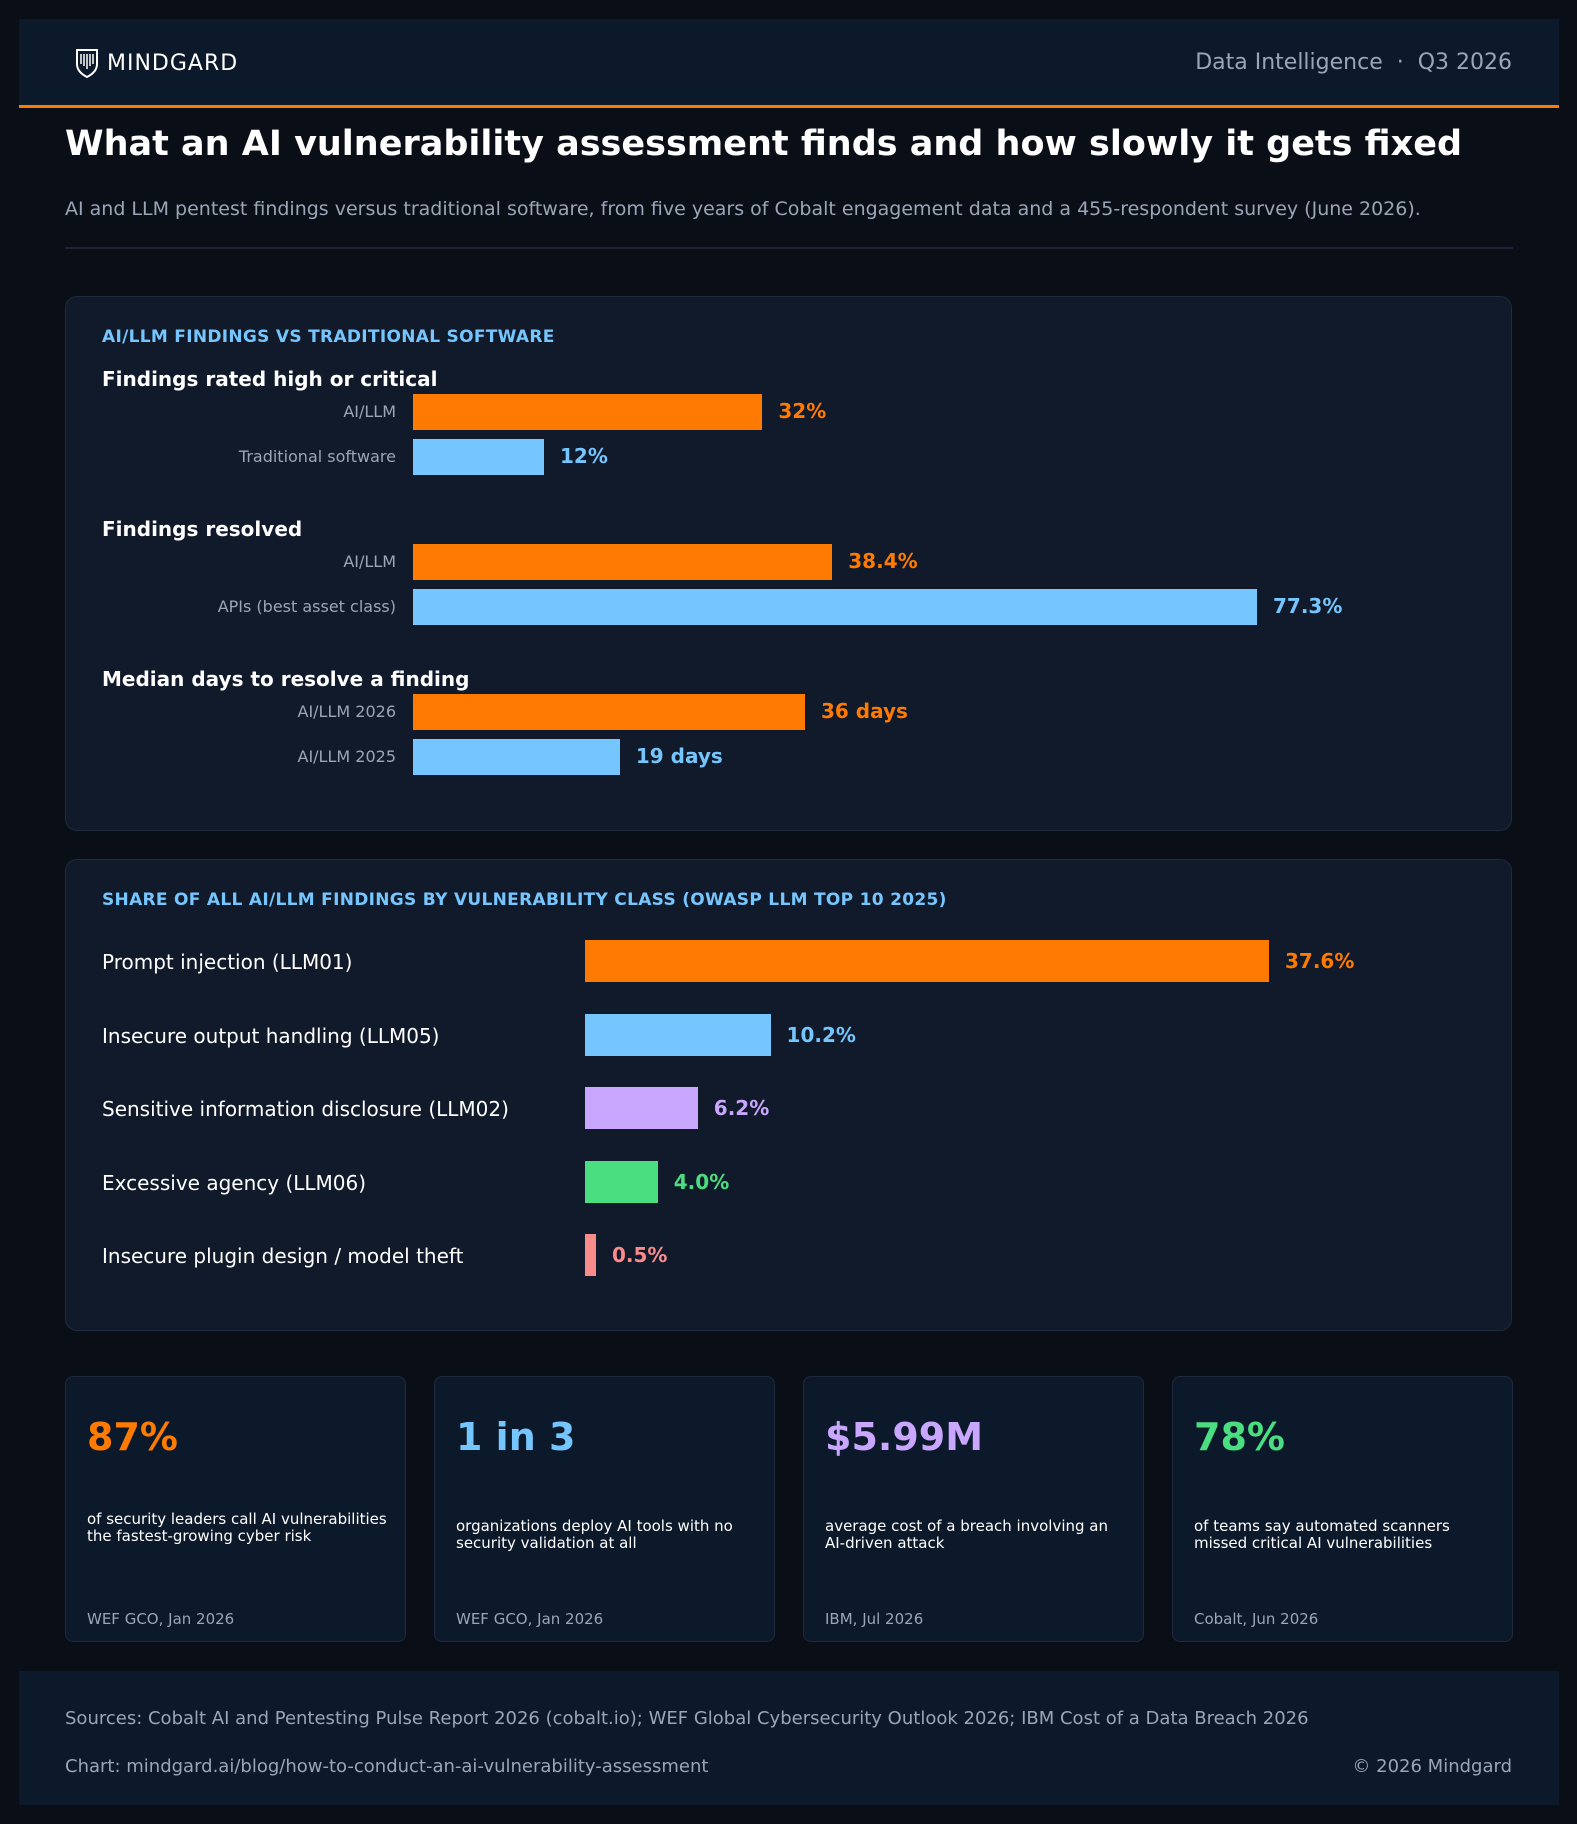  What do you see at coordinates (741, 1108) in the screenshot?
I see `class-value-label: 6.2%` at bounding box center [741, 1108].